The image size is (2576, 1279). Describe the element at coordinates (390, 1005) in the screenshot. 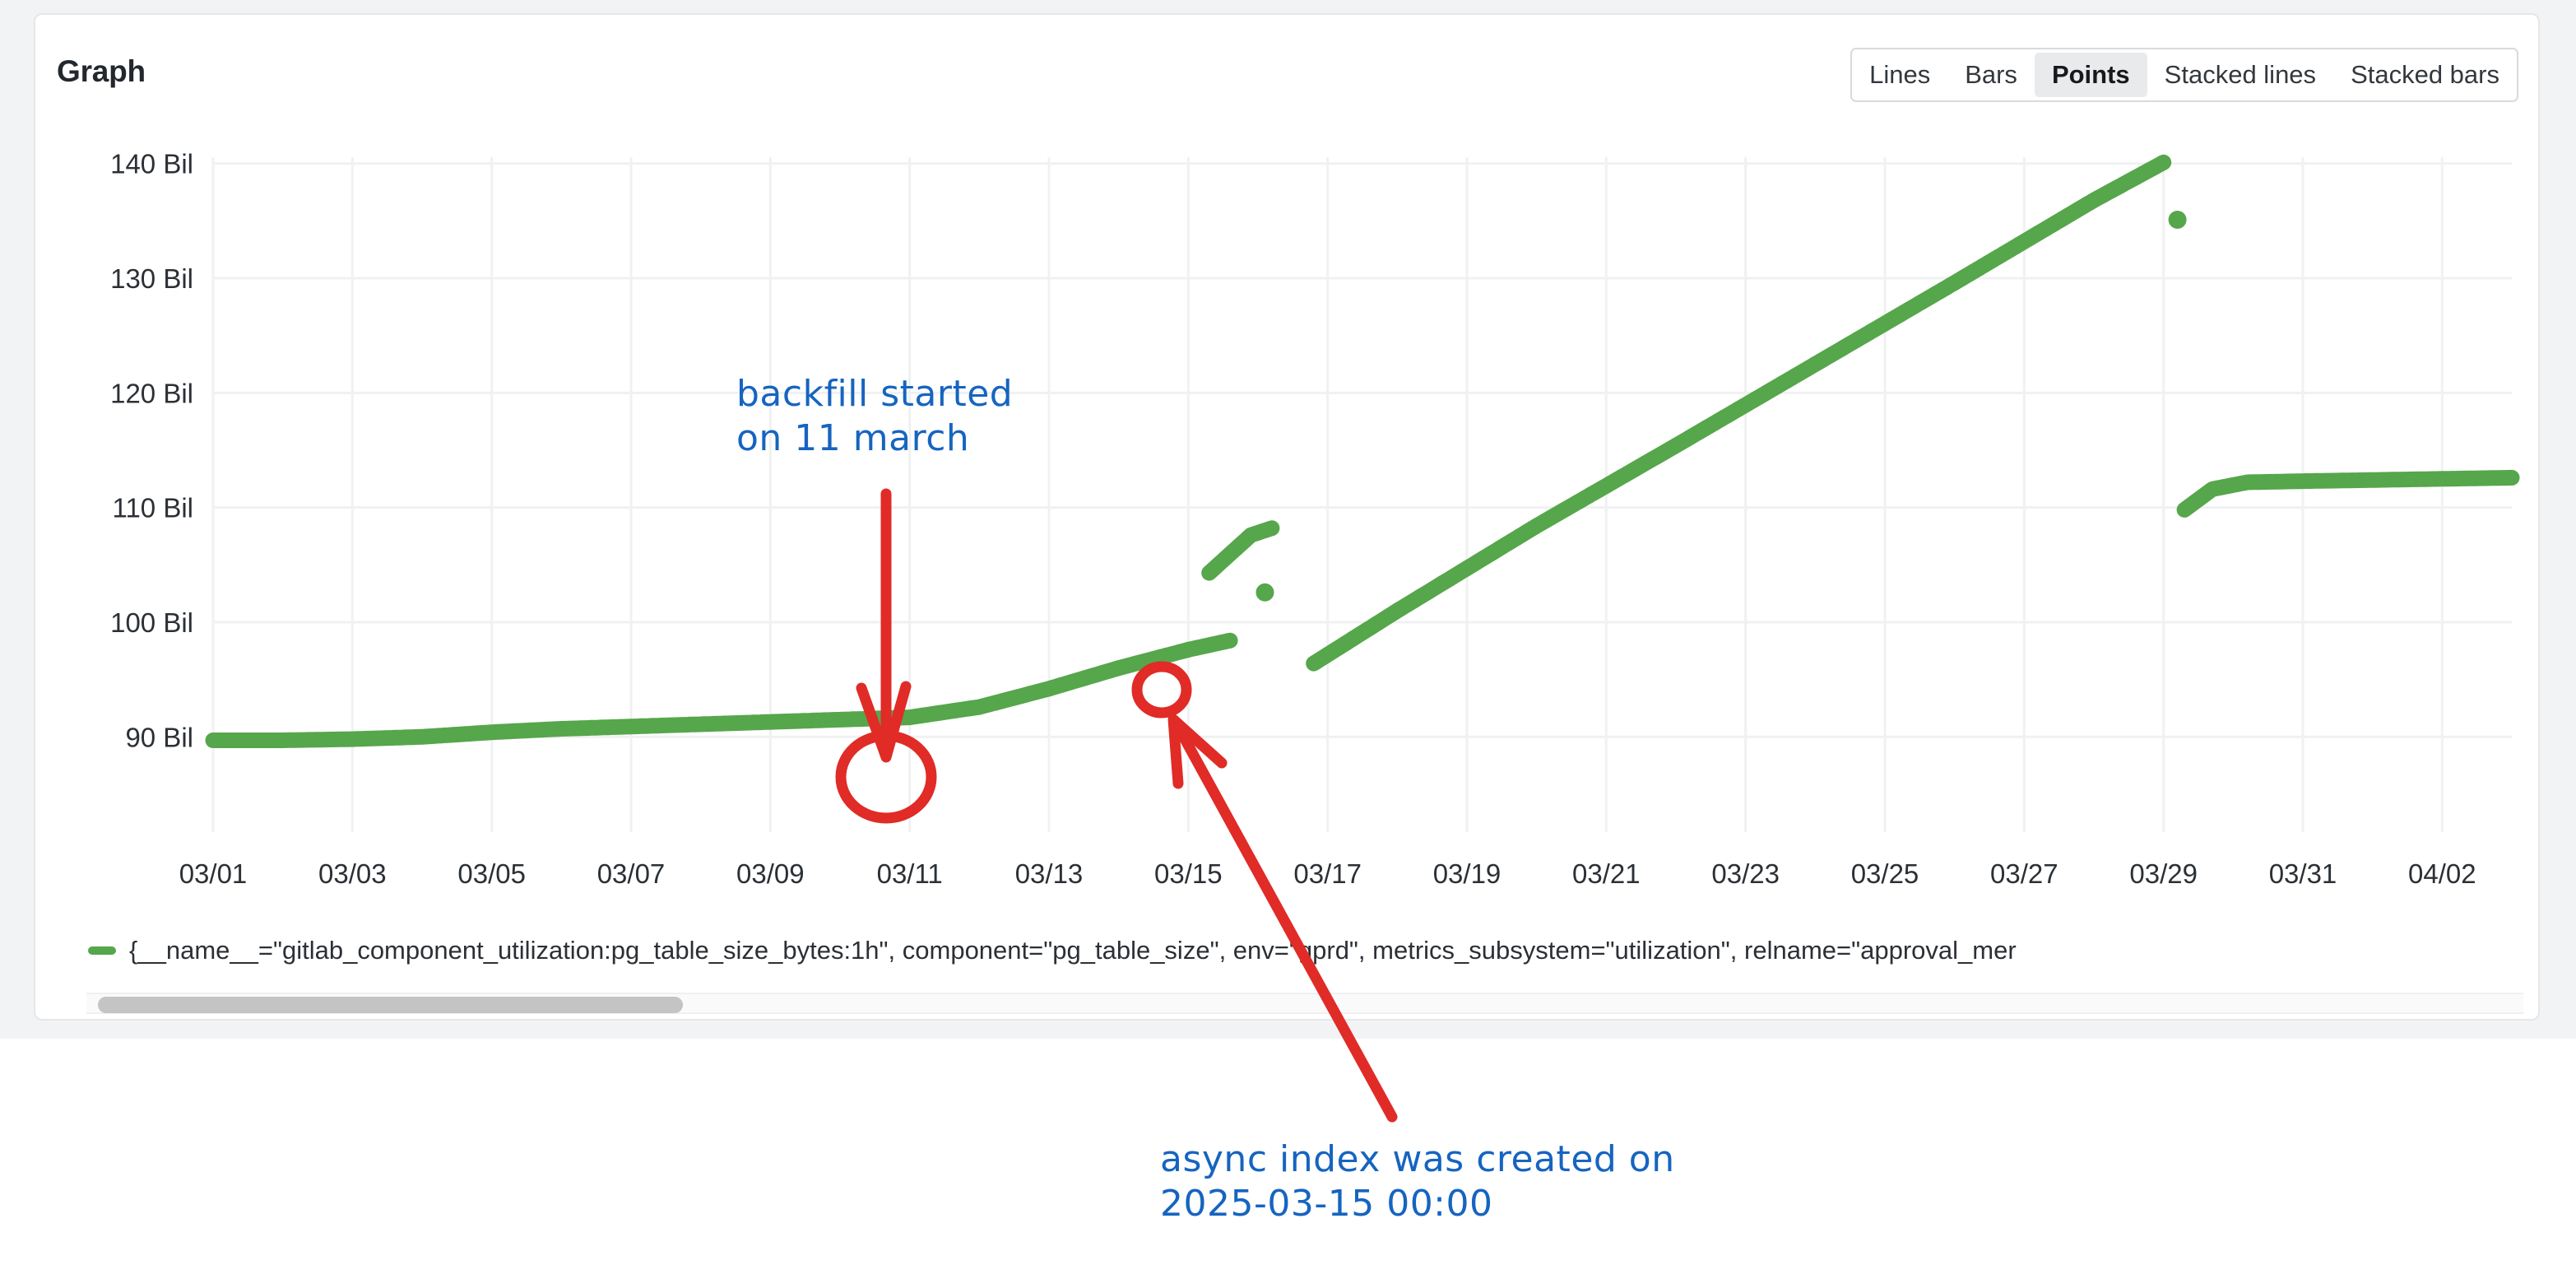

I see `legend-scrollbar-thumb` at that location.